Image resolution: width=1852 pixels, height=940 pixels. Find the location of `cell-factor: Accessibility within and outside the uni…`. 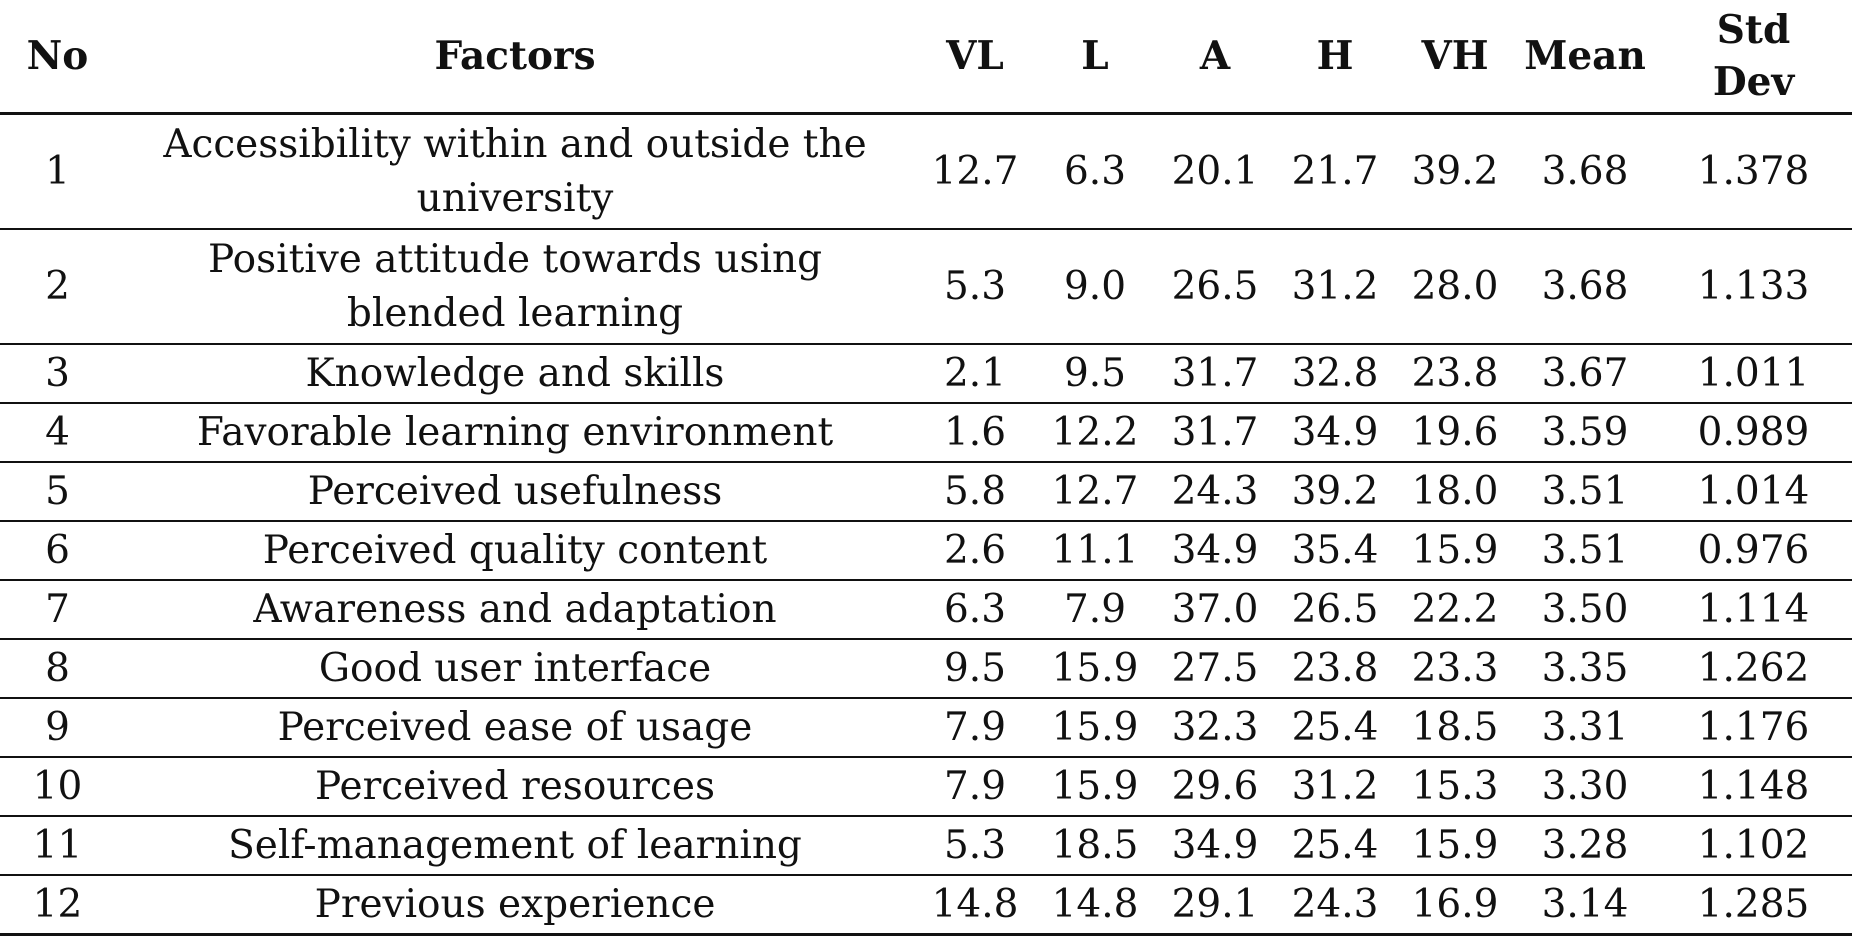

cell-factor: Accessibility within and outside the uni… is located at coordinates (515, 171).